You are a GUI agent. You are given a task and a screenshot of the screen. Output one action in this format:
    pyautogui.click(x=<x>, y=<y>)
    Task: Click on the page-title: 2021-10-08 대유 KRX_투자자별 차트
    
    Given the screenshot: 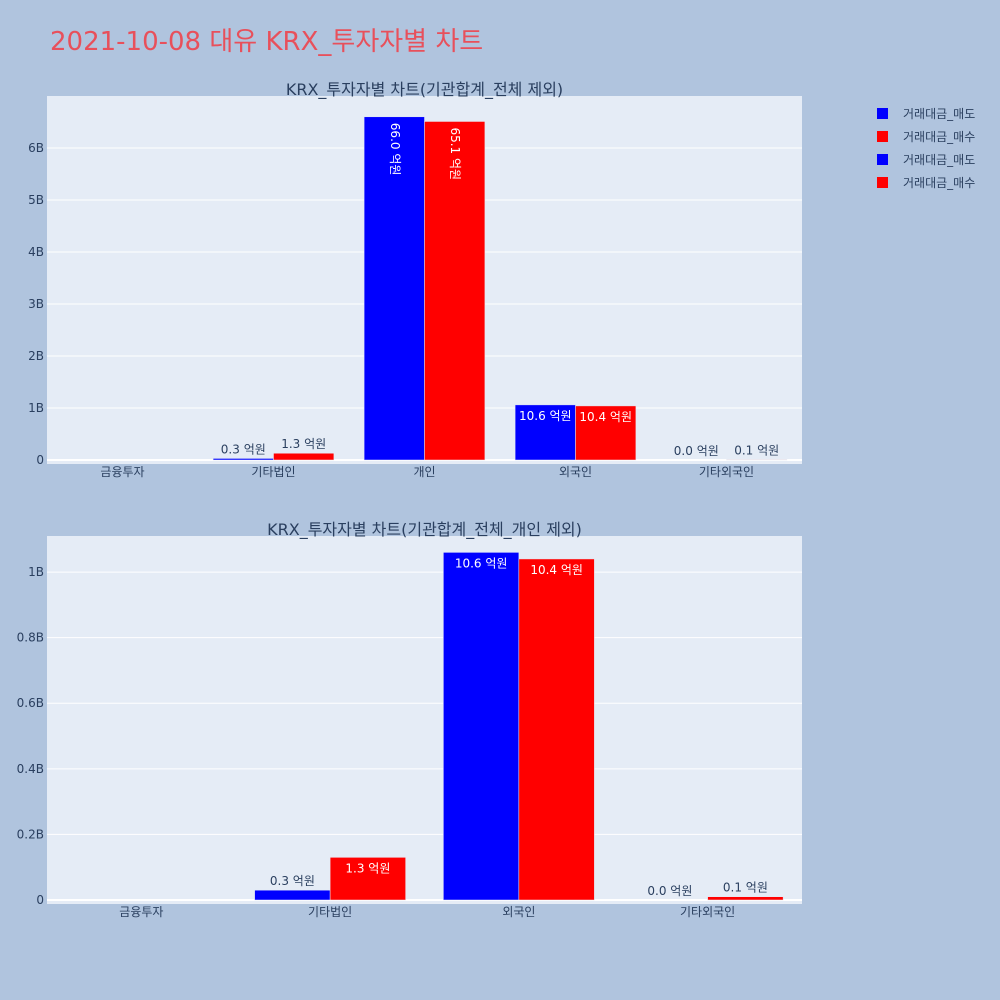 What is the action you would take?
    pyautogui.click(x=266, y=42)
    